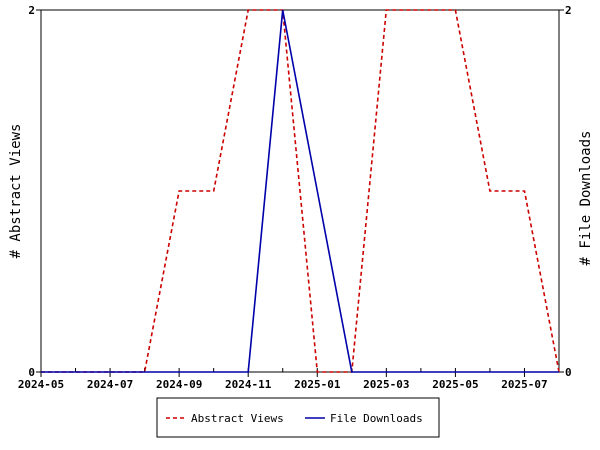 The width and height of the screenshot is (600, 450). I want to click on y-left-tick-label: 0, so click(31, 372).